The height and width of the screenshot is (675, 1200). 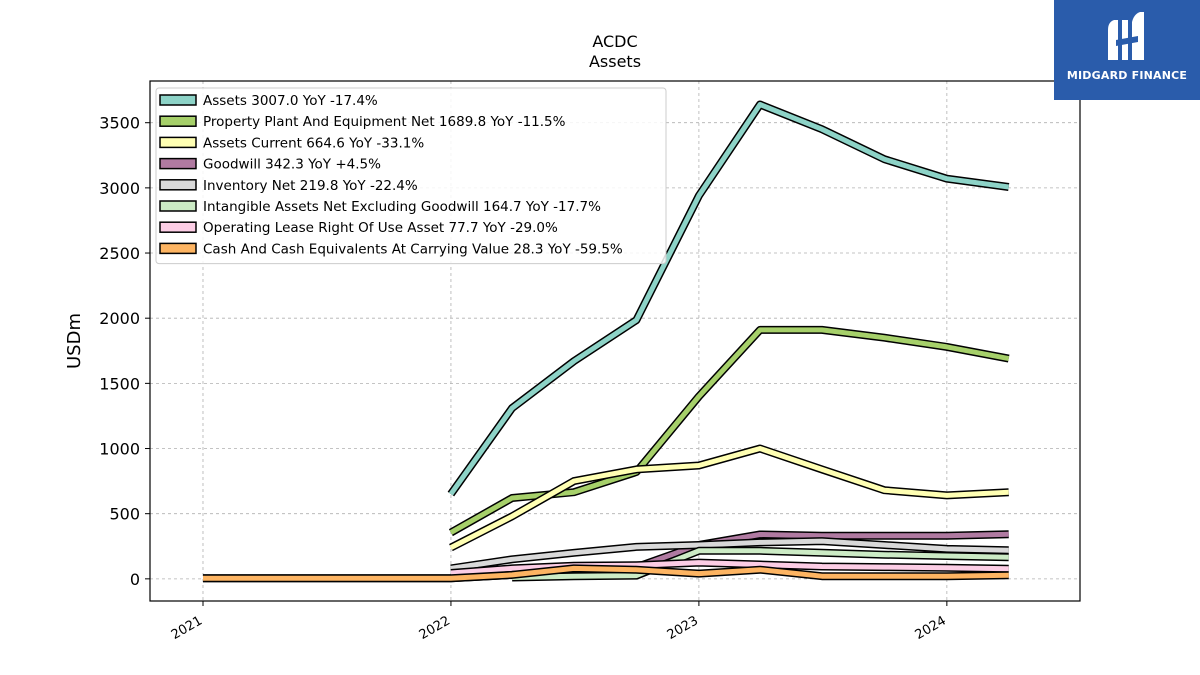 What do you see at coordinates (435, 628) in the screenshot?
I see `x-tick-label: 2022` at bounding box center [435, 628].